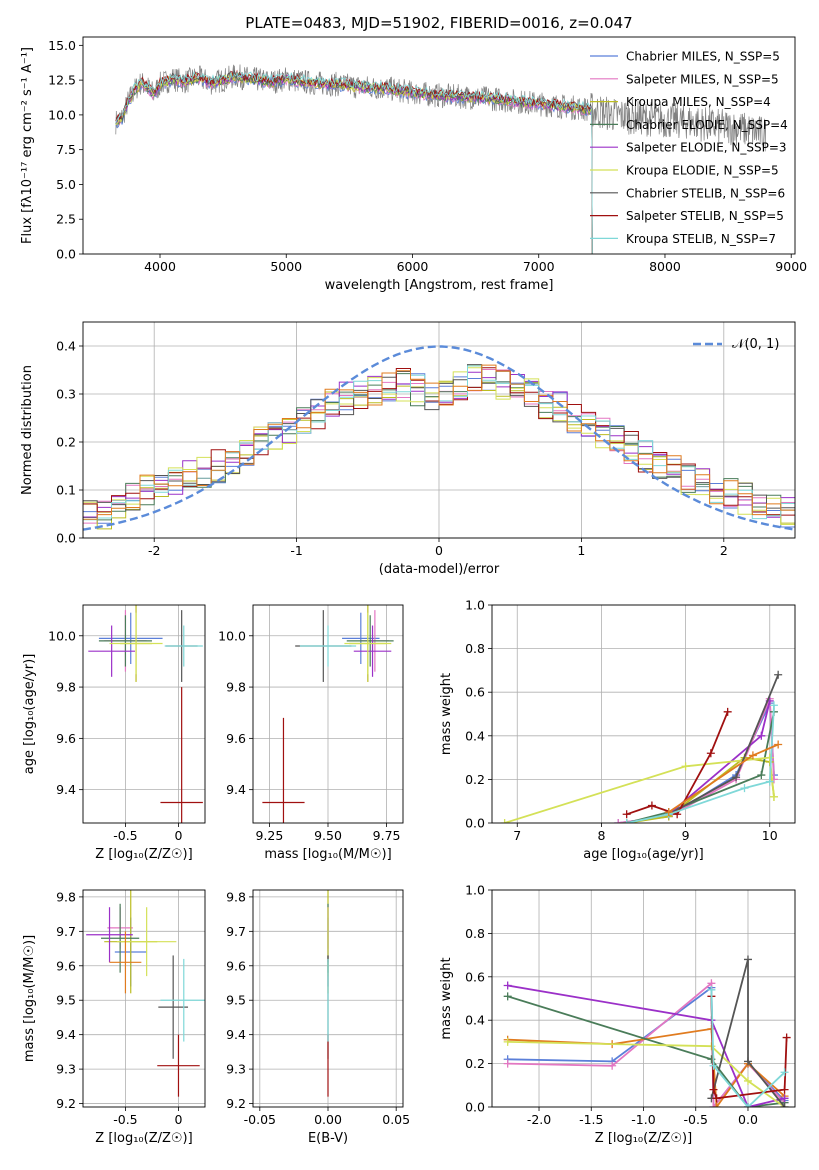 Image resolution: width=819 pixels, height=1170 pixels. What do you see at coordinates (439, 285) in the screenshot?
I see `x-axis-label: wavelength [Angstrom, rest frame]` at bounding box center [439, 285].